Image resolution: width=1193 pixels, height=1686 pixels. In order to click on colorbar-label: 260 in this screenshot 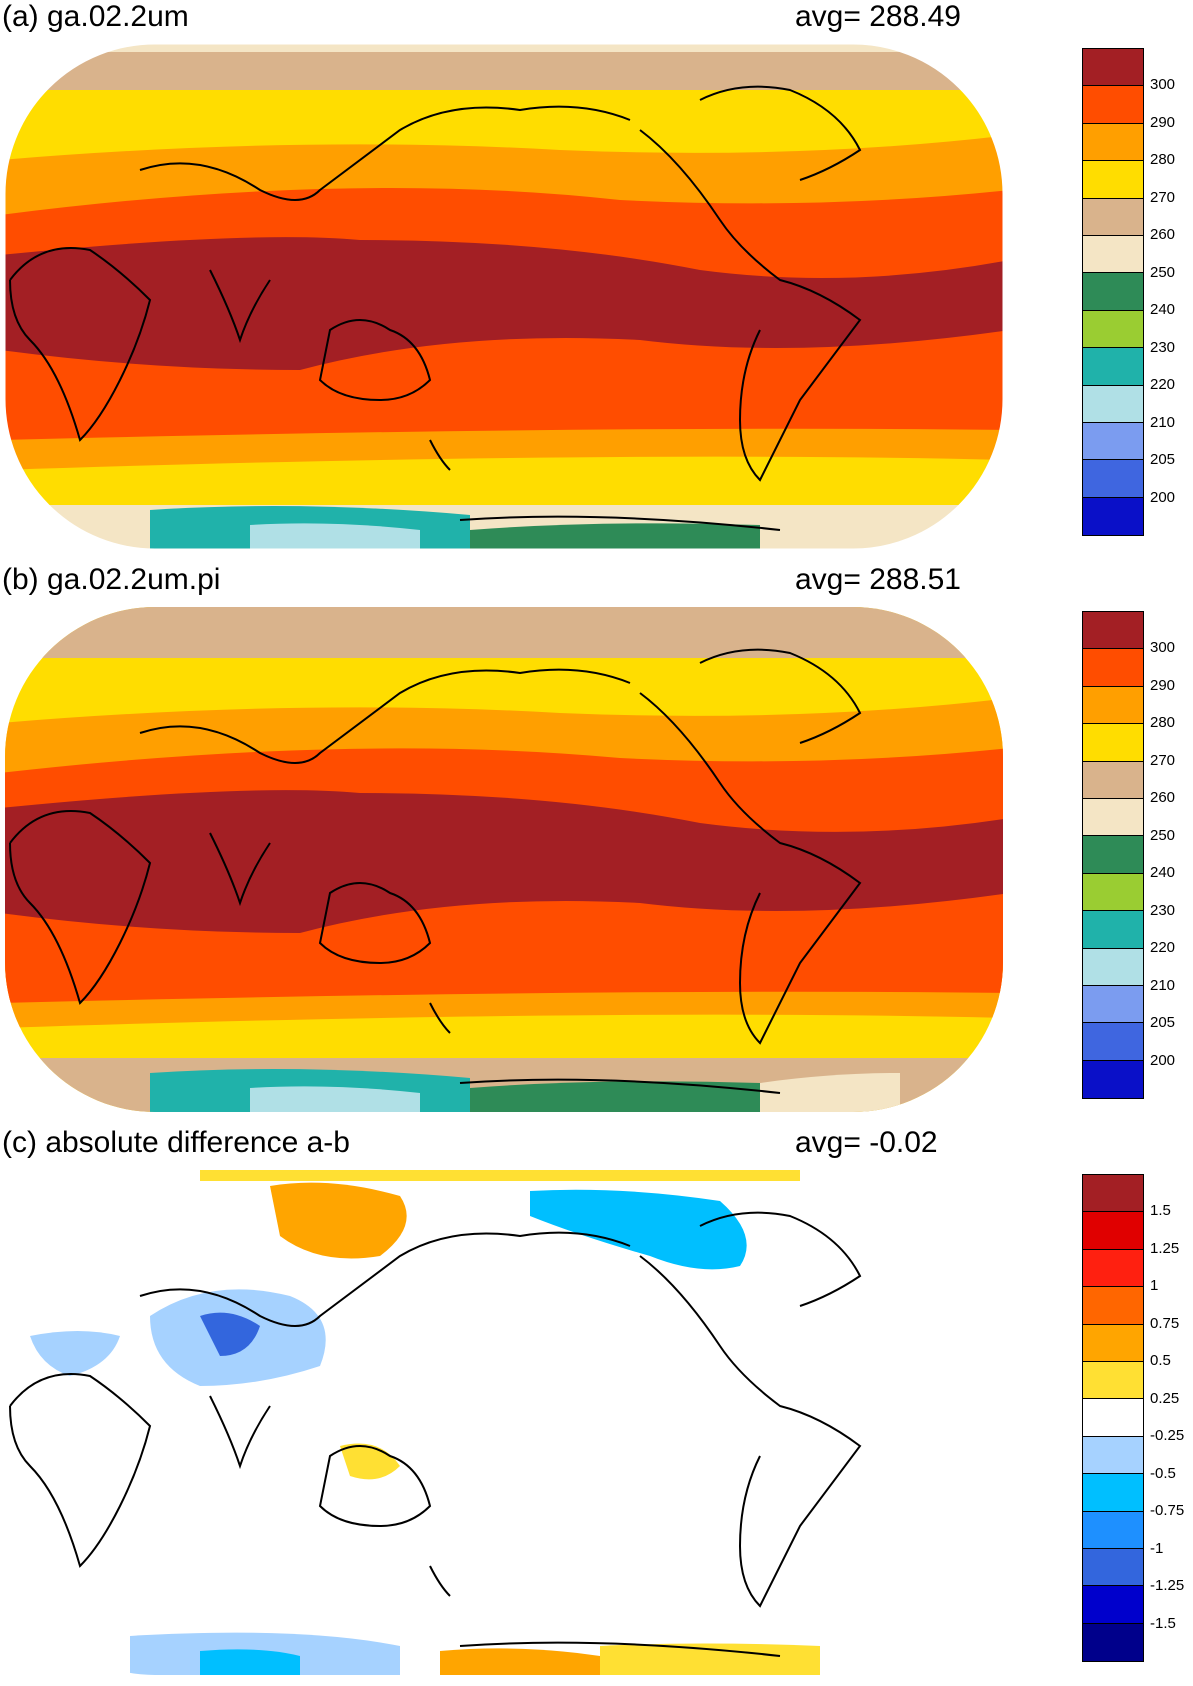, I will do `click(1163, 234)`.